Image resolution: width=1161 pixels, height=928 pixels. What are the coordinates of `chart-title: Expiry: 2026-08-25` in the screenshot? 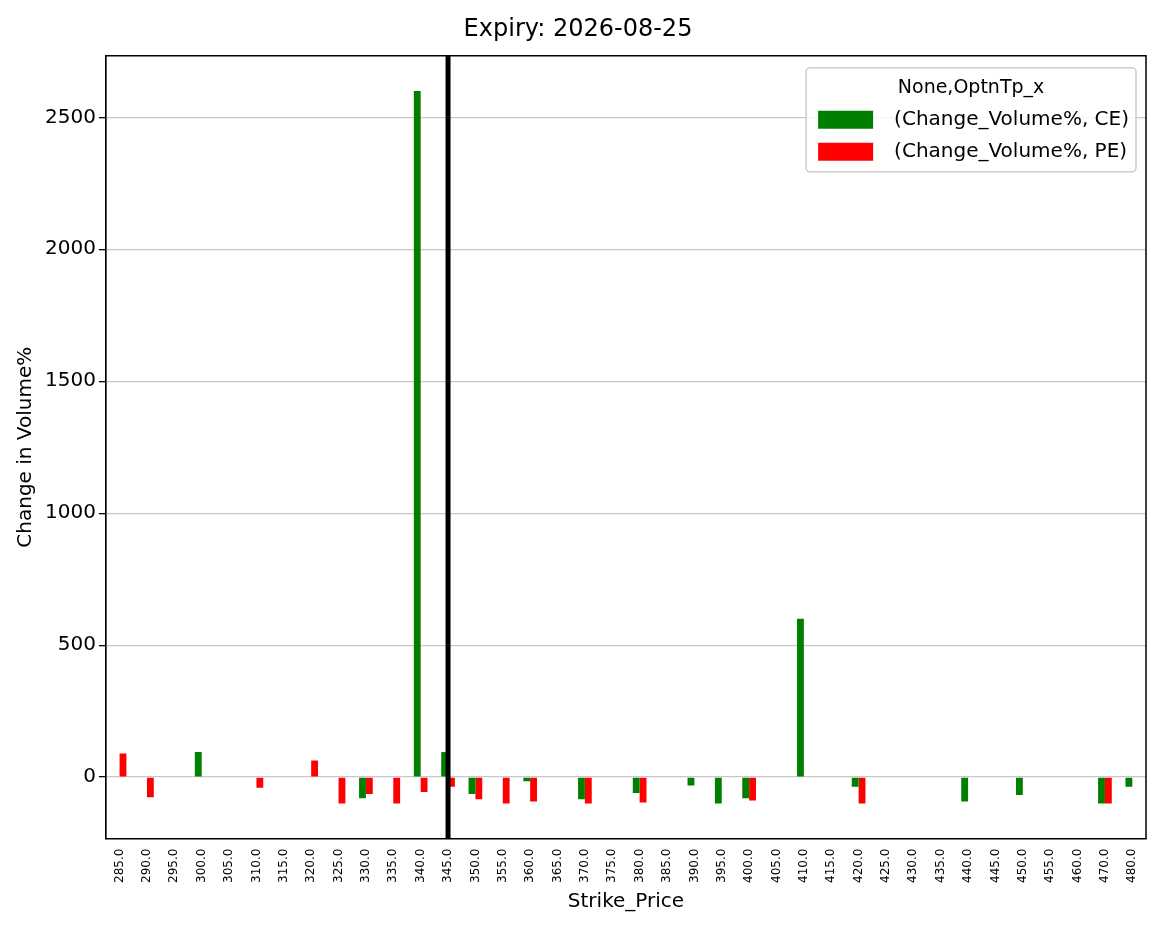 It's located at (578, 27).